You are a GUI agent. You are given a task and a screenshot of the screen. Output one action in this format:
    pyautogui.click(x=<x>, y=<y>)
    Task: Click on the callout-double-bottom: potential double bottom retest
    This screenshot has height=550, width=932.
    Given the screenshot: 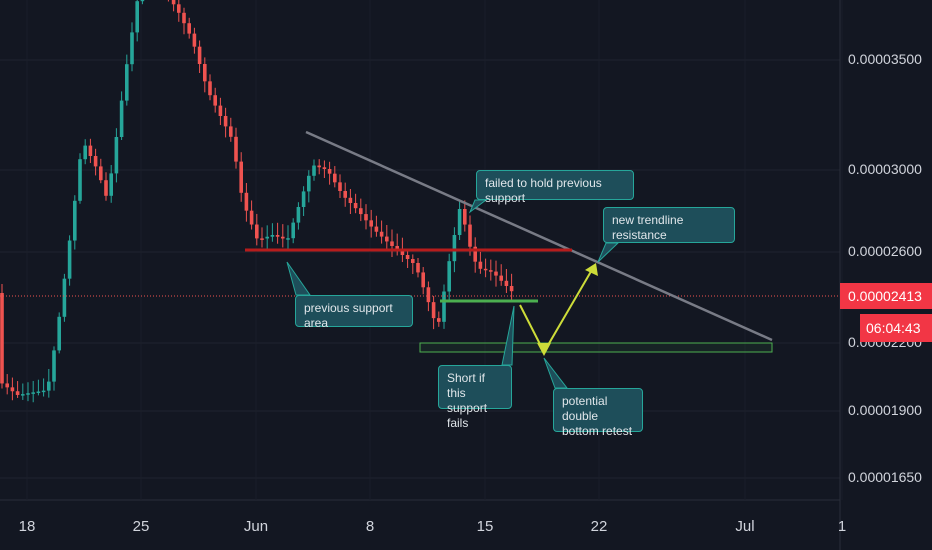 What is the action you would take?
    pyautogui.click(x=598, y=413)
    